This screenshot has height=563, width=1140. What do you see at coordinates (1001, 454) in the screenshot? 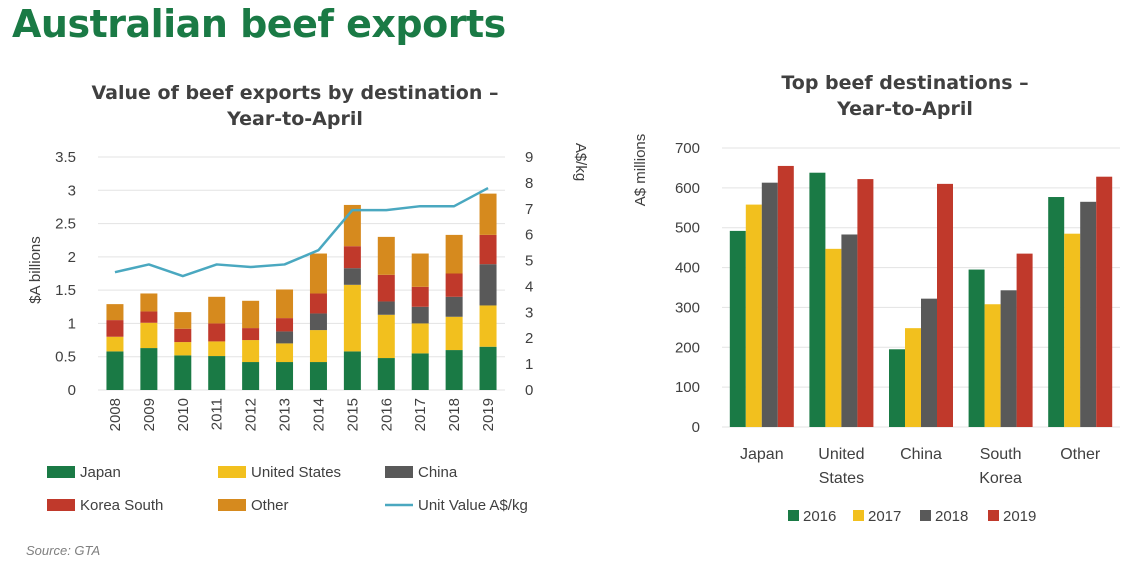
I see `right-x-category-label: South` at bounding box center [1001, 454].